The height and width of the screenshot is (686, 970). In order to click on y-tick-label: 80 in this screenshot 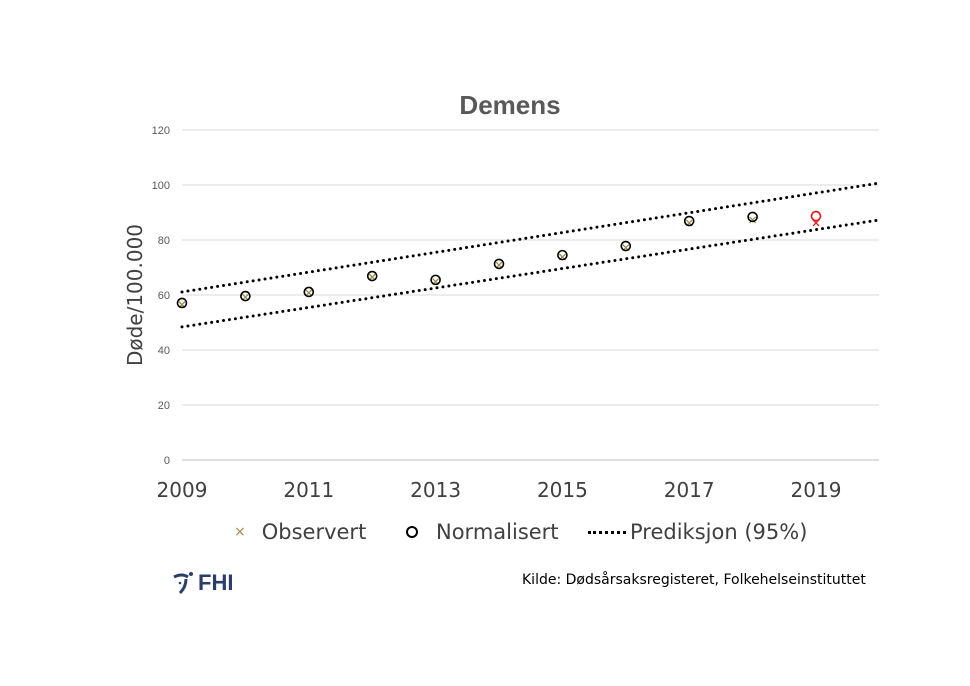, I will do `click(164, 241)`.